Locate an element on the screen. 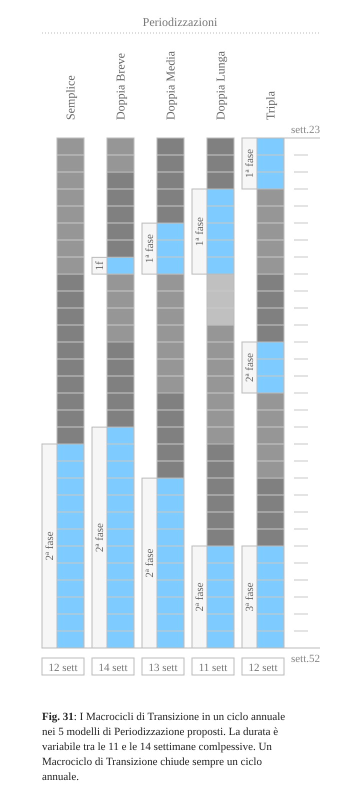 The height and width of the screenshot is (800, 360). x-tick-label: Doppia Breve is located at coordinates (121, 86).